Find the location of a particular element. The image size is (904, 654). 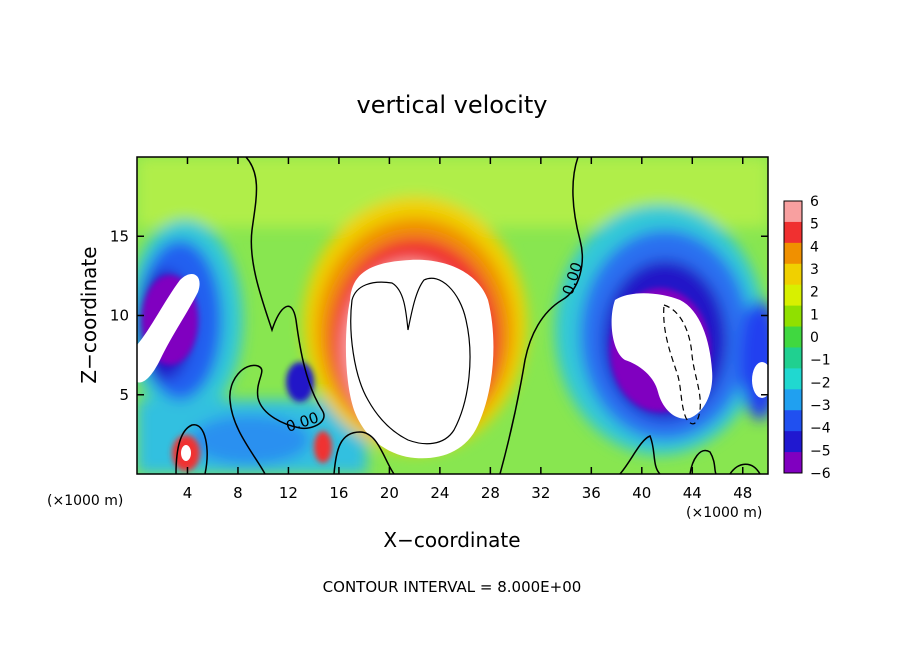

x-tick-label: 8 is located at coordinates (238, 493).